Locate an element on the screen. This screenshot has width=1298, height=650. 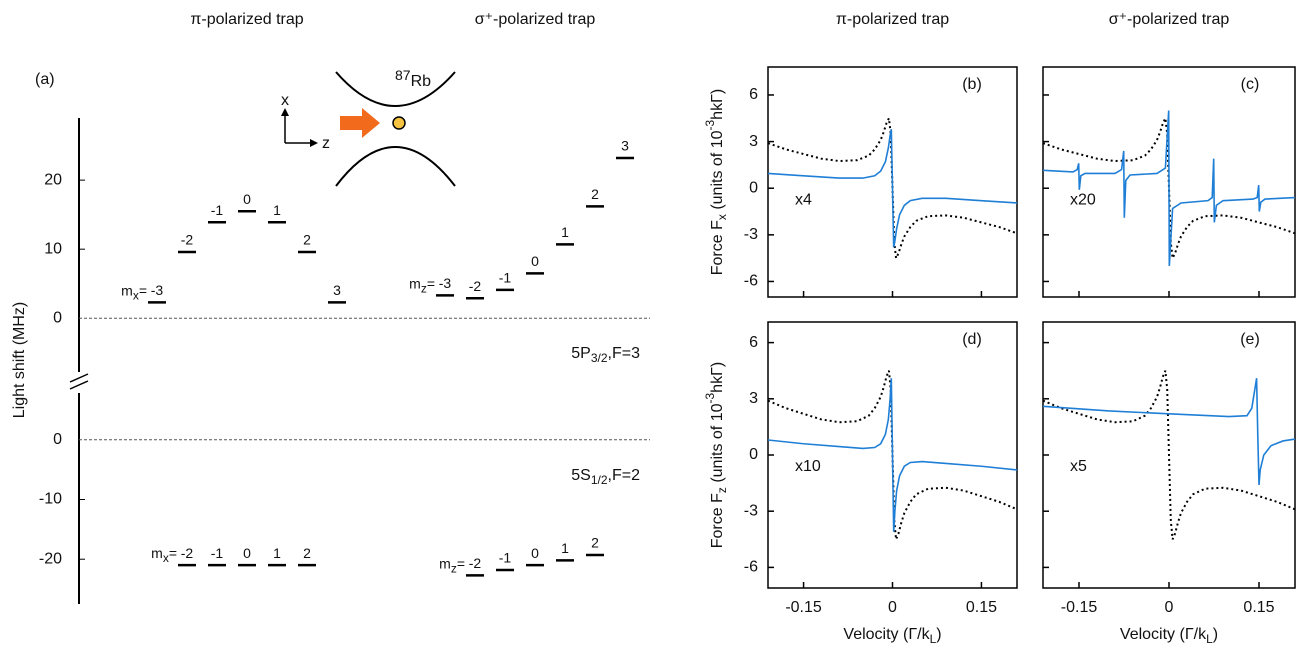
species-label: 87Rb is located at coordinates (413, 79).